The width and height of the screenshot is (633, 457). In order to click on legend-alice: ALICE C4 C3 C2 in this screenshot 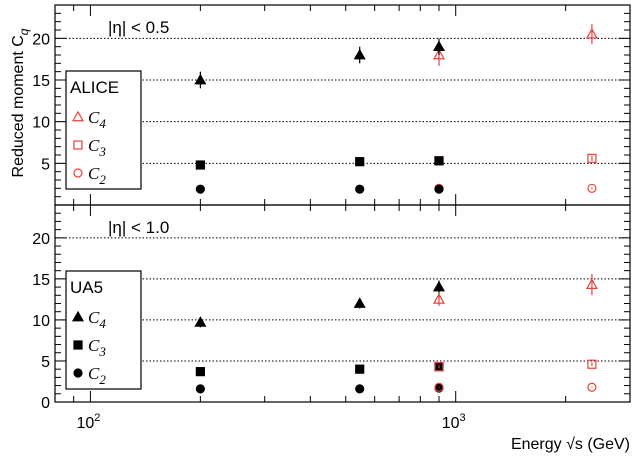, I will do `click(103, 130)`.